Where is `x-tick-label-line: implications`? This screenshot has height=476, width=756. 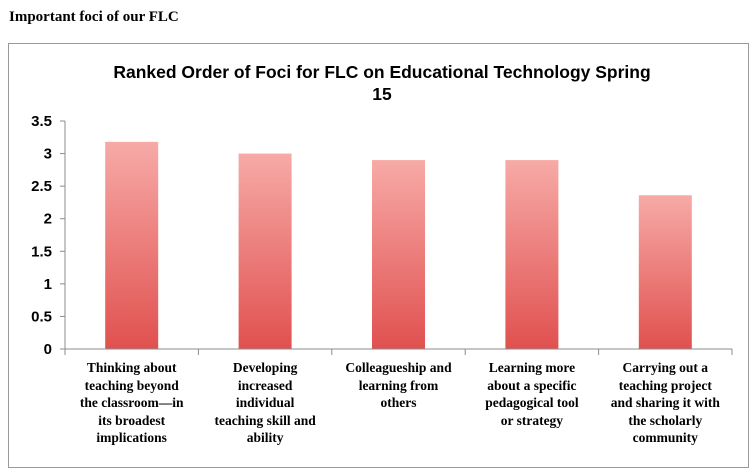
x-tick-label-line: implications is located at coordinates (131, 437).